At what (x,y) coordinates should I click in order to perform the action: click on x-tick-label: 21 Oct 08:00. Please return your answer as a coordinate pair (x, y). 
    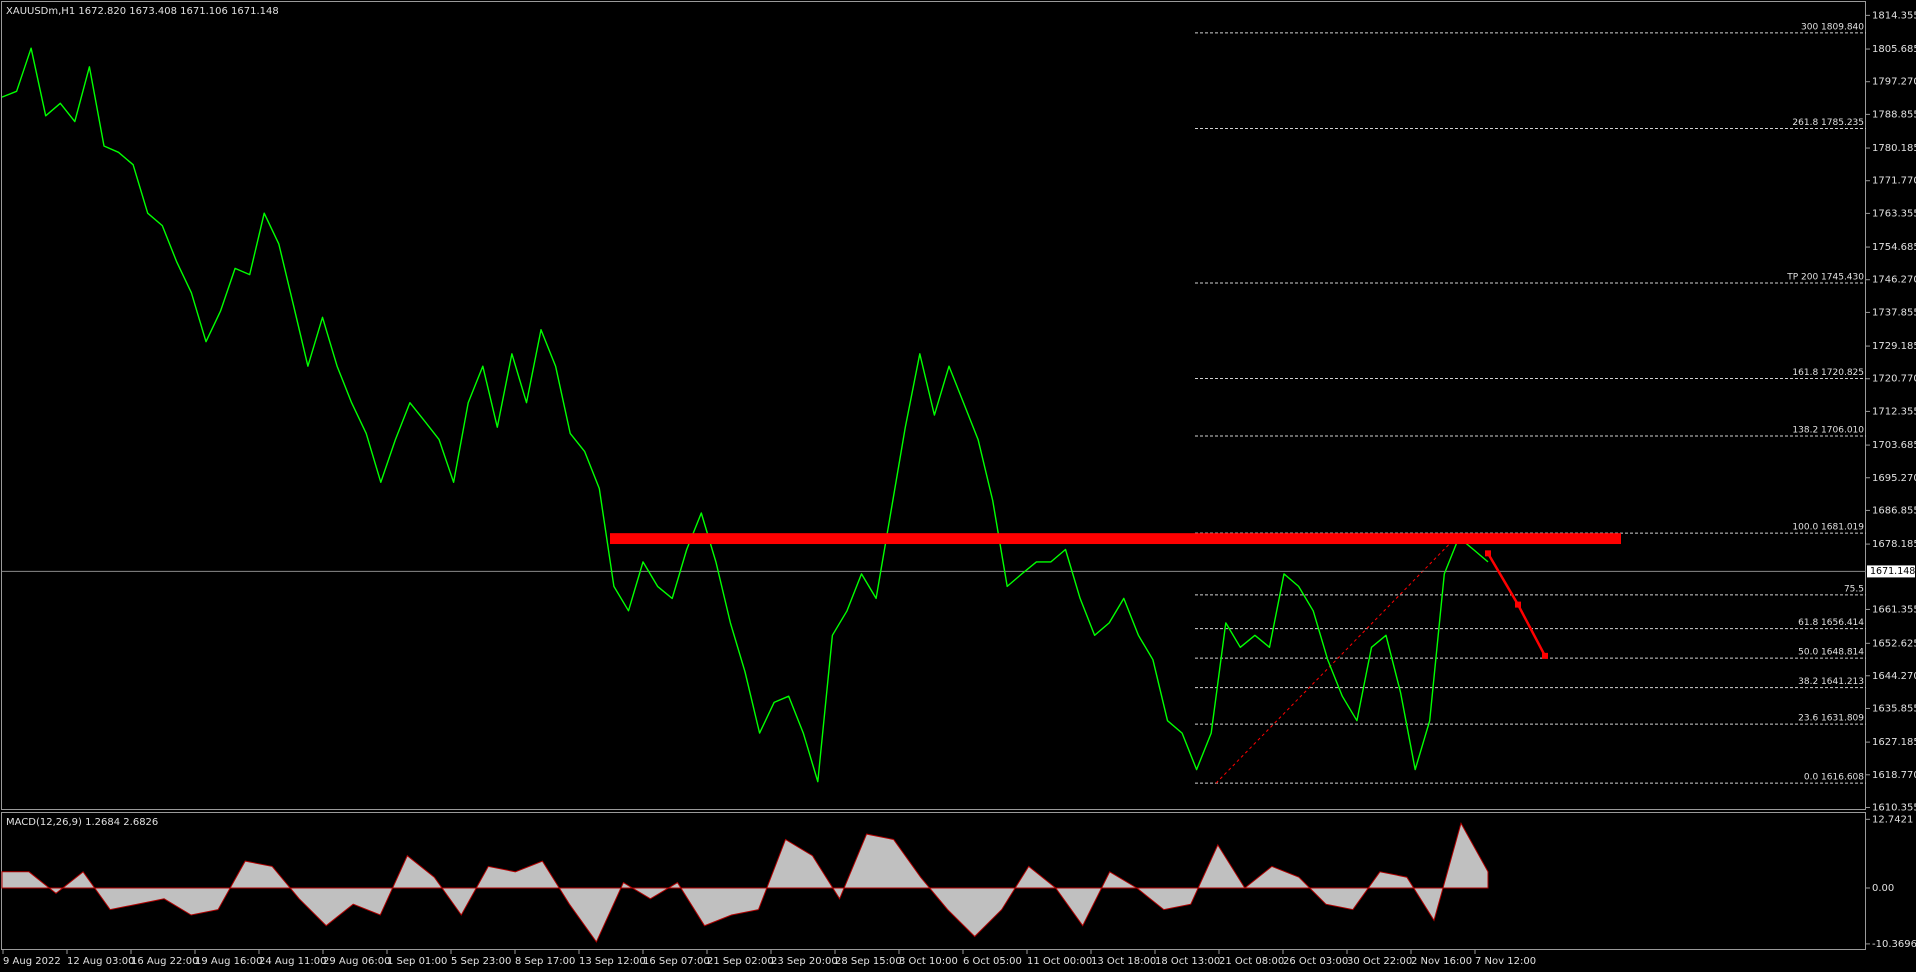
    Looking at the image, I should click on (1251, 961).